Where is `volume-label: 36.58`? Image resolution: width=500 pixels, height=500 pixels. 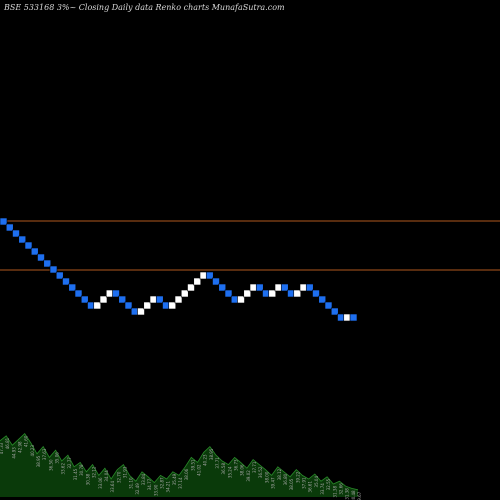
volume-label: 36.58 is located at coordinates (223, 469).